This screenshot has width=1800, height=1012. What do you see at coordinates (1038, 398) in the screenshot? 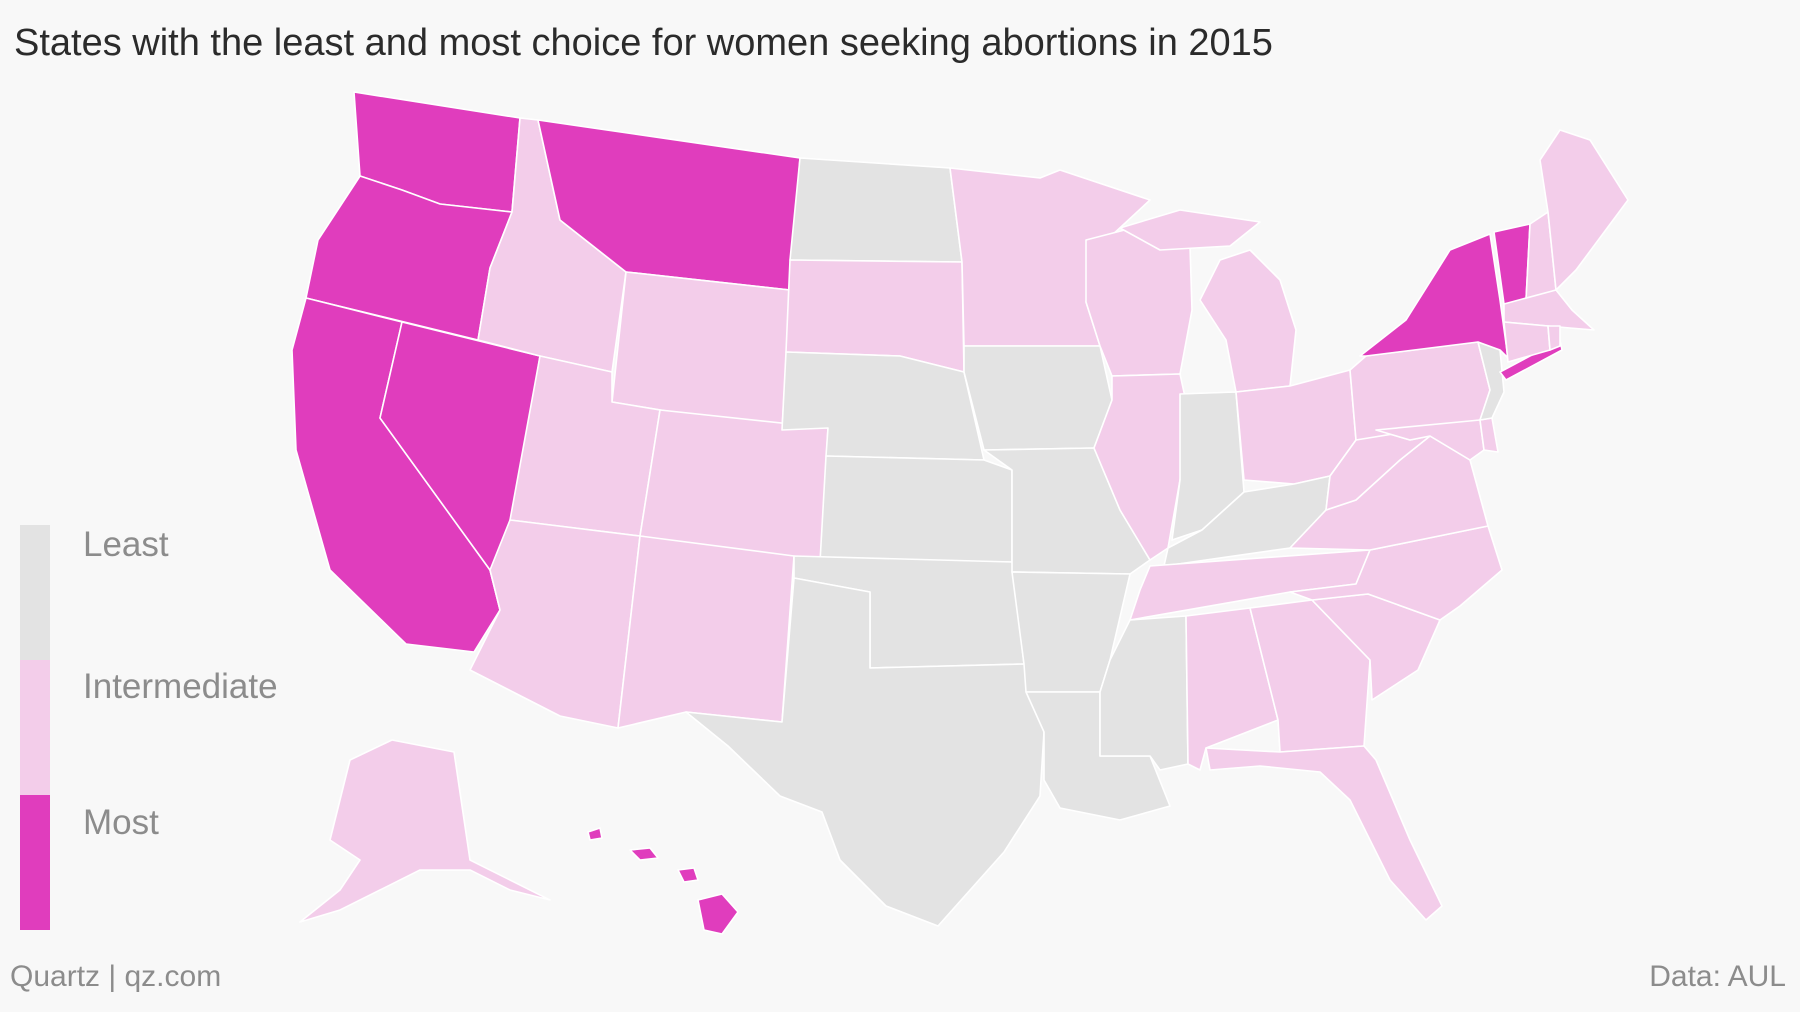
I see `state-IA` at bounding box center [1038, 398].